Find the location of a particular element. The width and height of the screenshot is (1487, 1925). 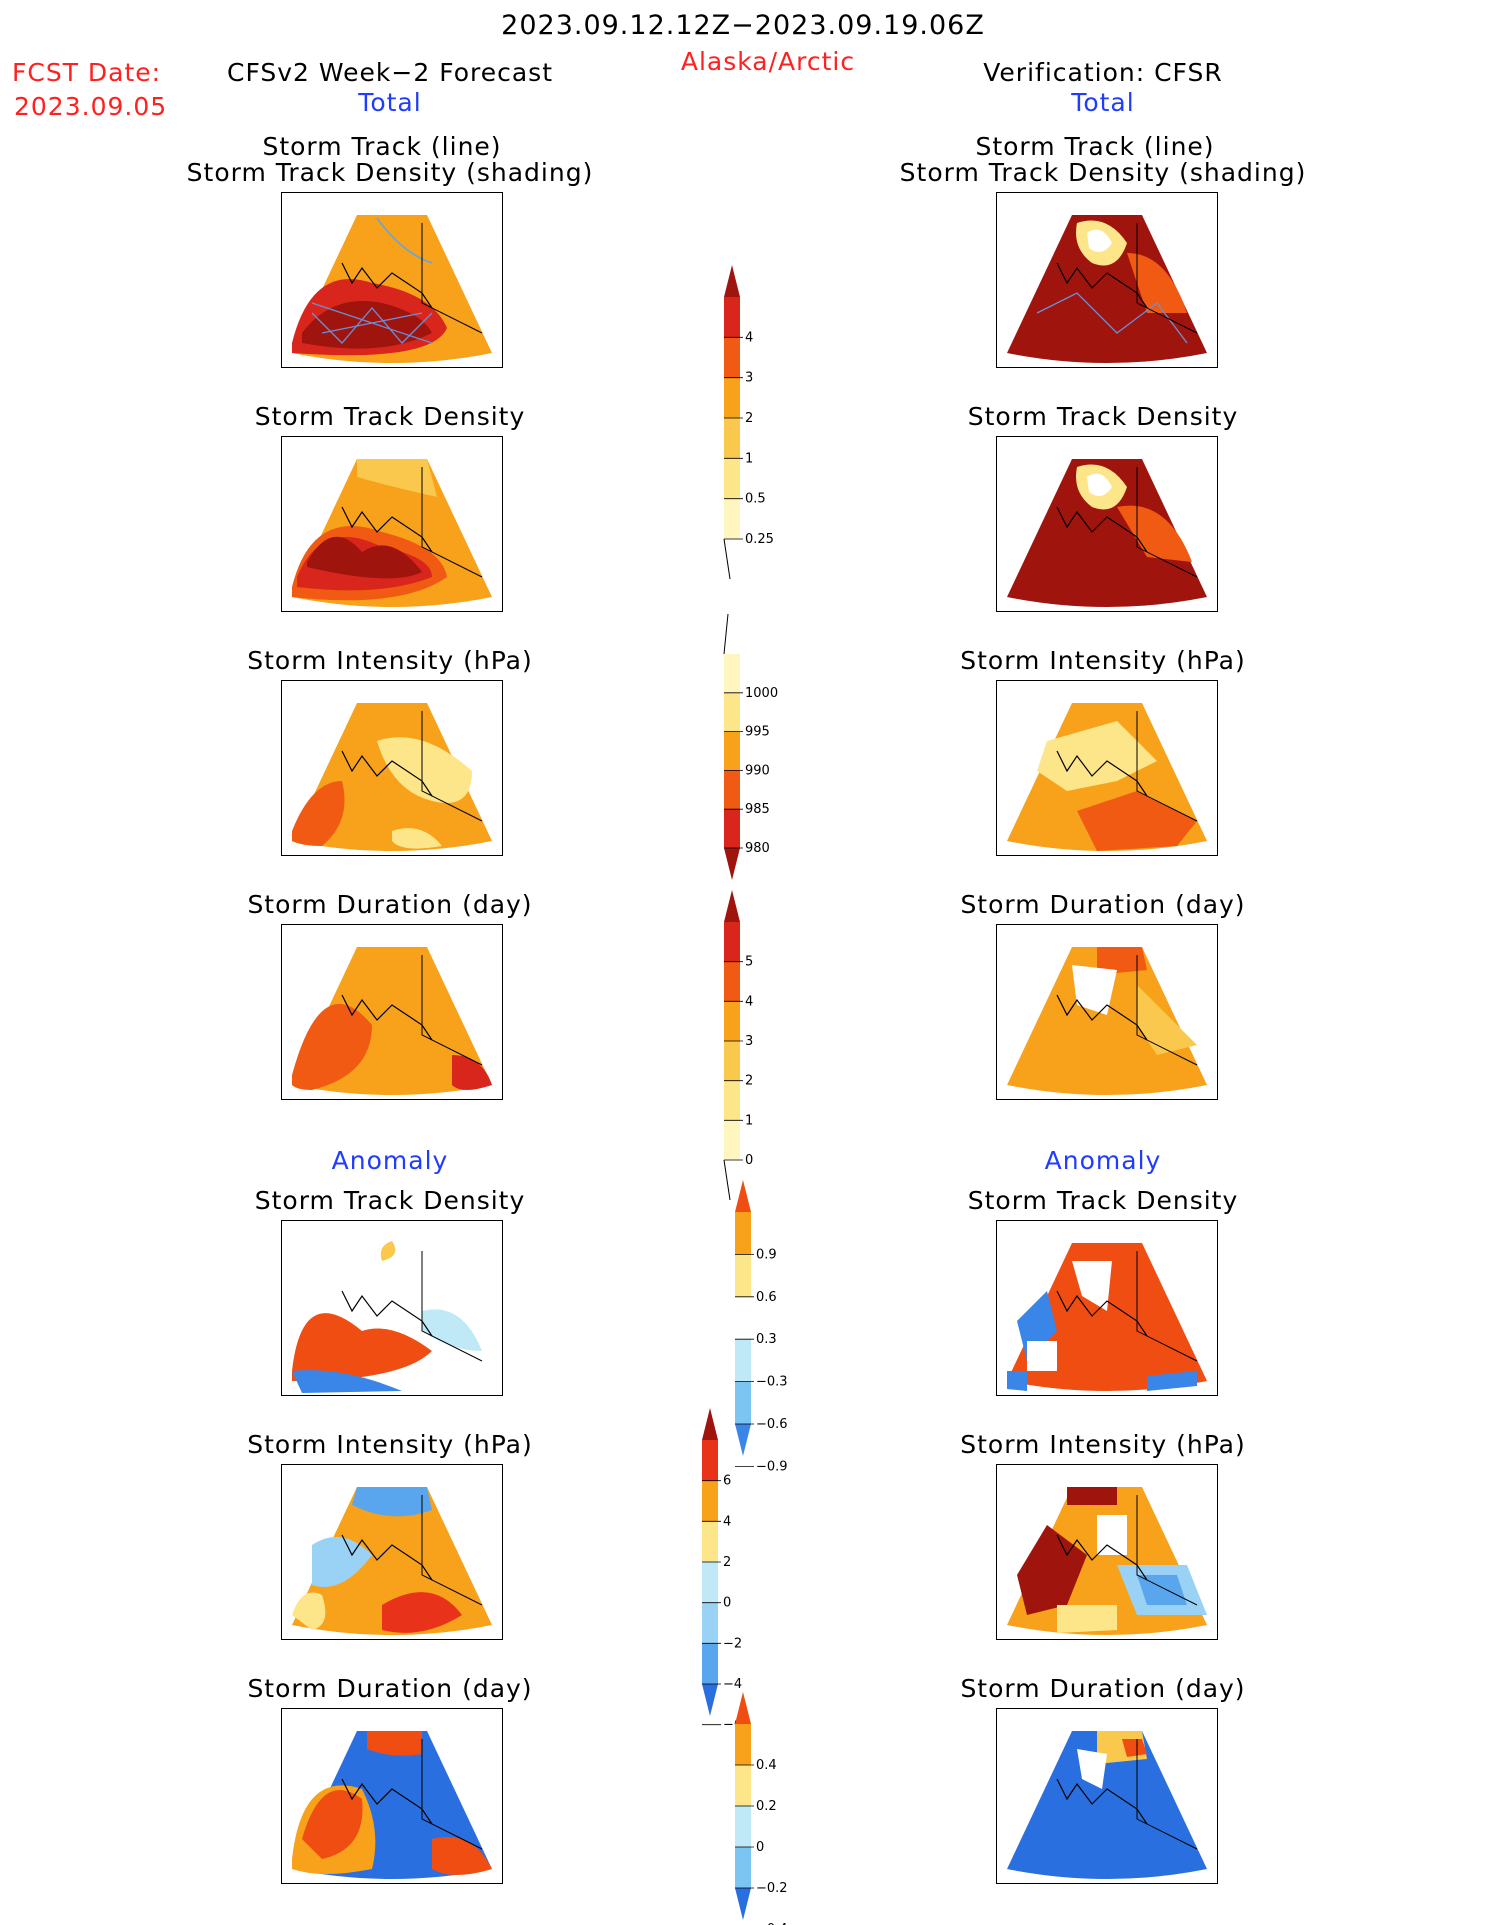

fcst-date-value: 2023.09.05 is located at coordinates (91, 106).